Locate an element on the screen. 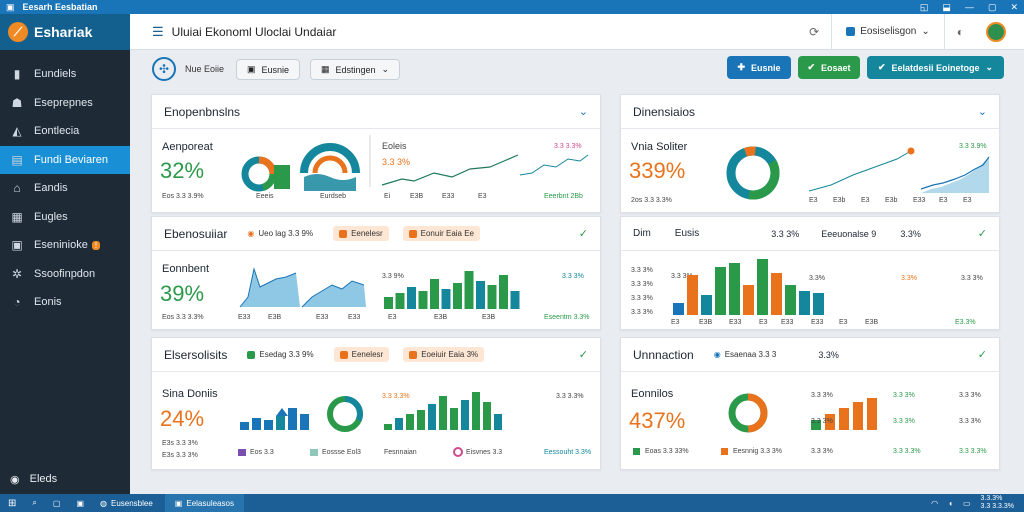  maximize-button: ▢ is located at coordinates (992, 6).